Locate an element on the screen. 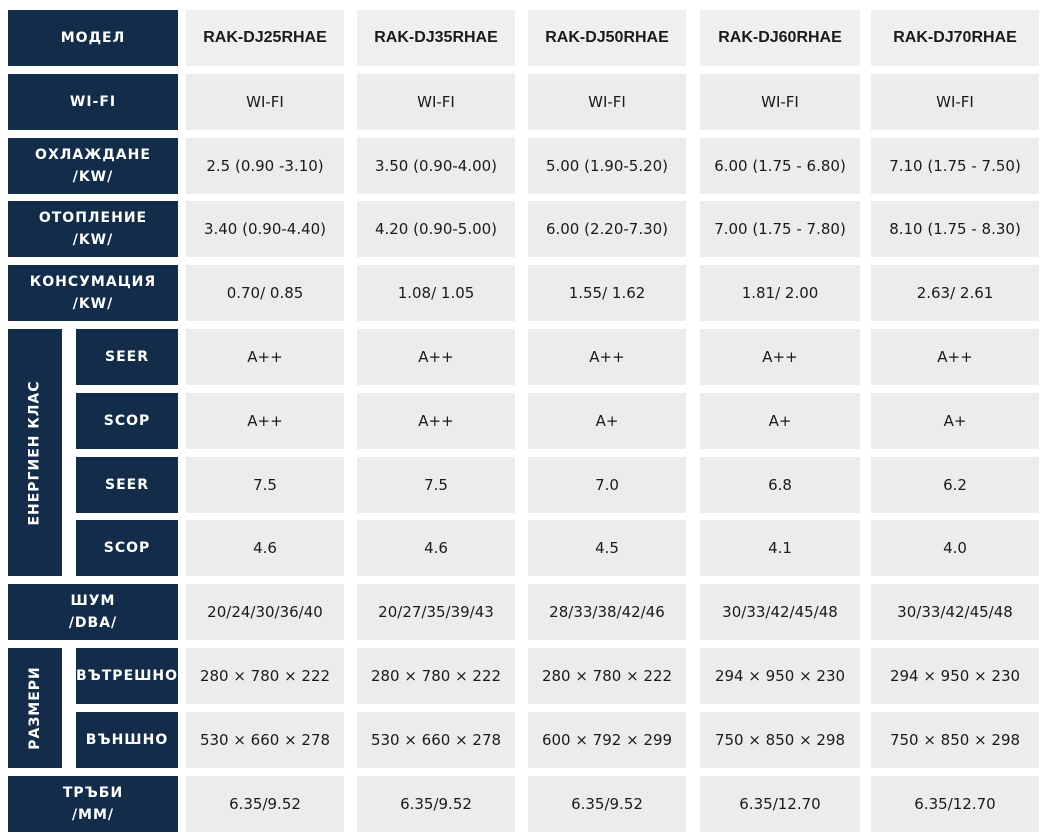 The height and width of the screenshot is (838, 1048). cell-text: 8.10 (1.75 - 8.30) is located at coordinates (955, 229).